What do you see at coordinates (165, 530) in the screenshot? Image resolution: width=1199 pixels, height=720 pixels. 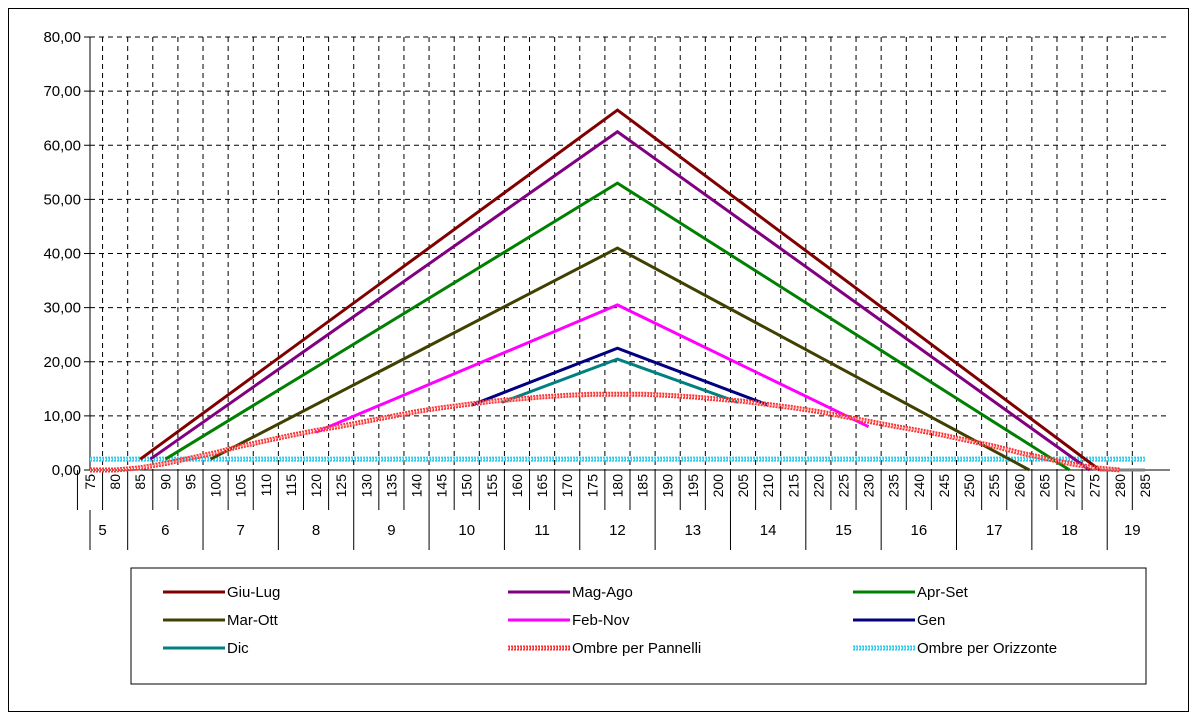 I see `hour-label: 6` at bounding box center [165, 530].